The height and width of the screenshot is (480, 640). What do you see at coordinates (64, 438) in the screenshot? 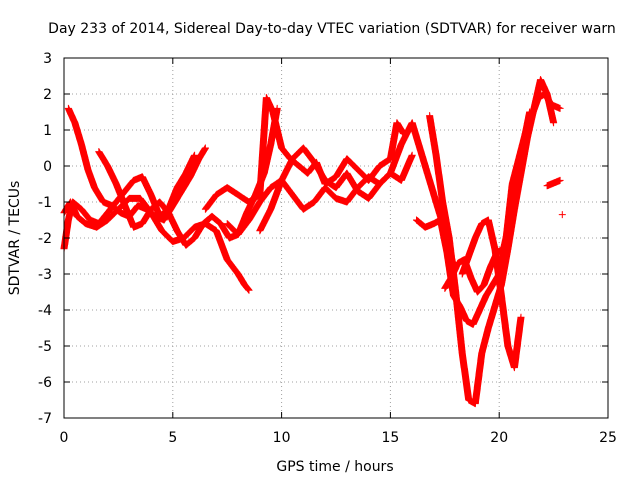
I see `x-tick-label: 0` at bounding box center [64, 438].